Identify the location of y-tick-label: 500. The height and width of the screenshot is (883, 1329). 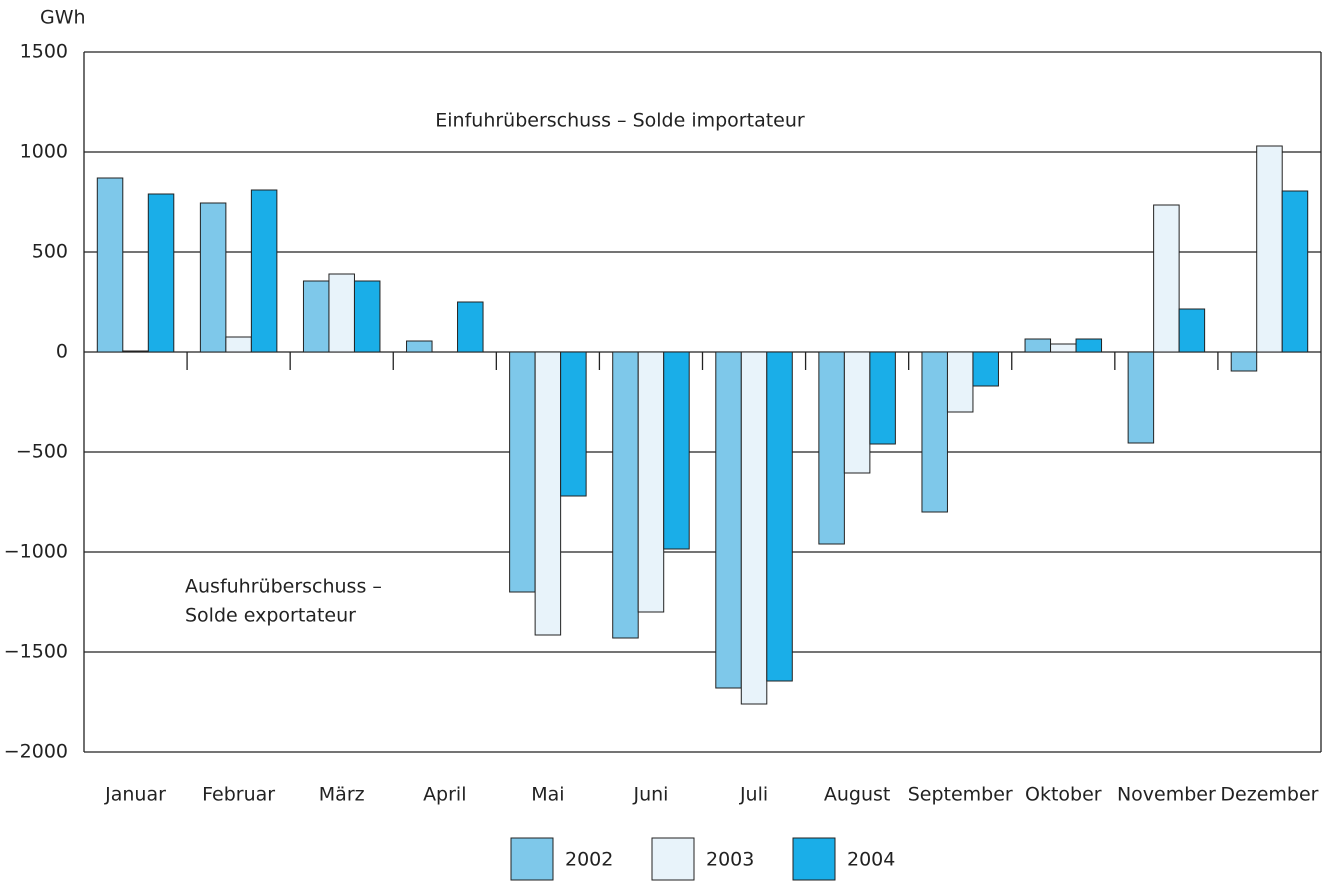
(50, 252).